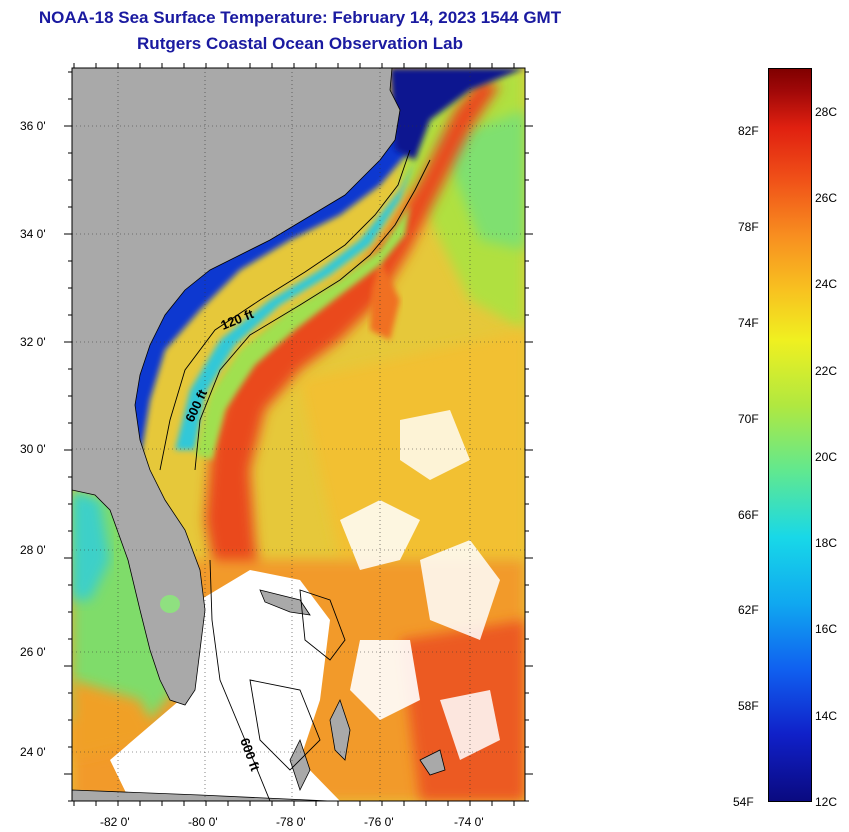  I want to click on lat-tick-label: 34 0', so click(33, 234).